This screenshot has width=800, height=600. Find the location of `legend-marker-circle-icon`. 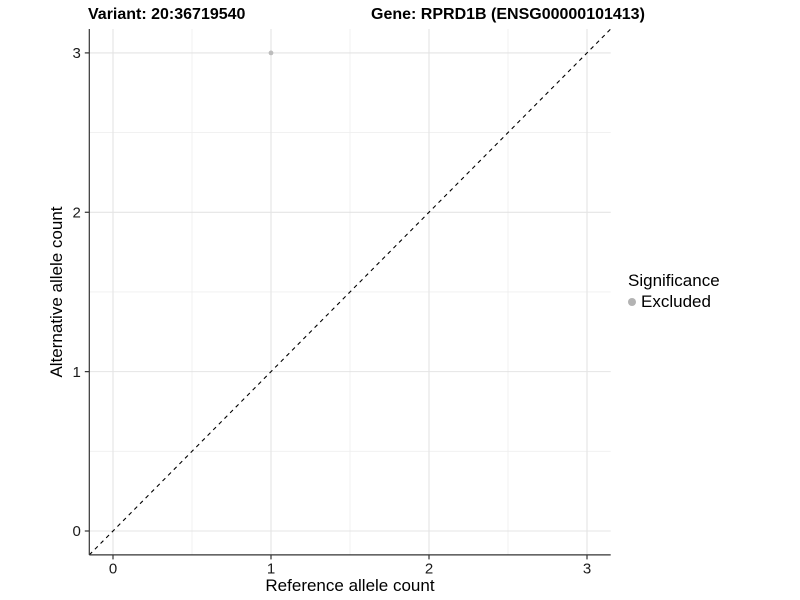

legend-marker-circle-icon is located at coordinates (632, 302).